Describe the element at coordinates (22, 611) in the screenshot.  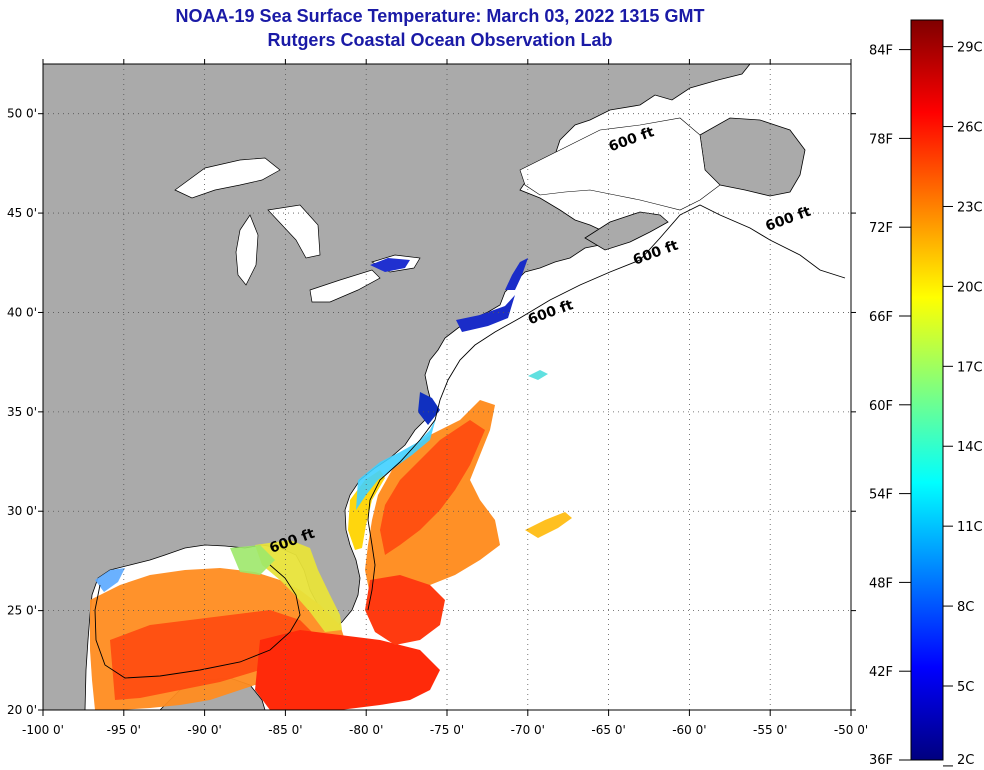
I see `y-tick-label: 25 0'` at that location.